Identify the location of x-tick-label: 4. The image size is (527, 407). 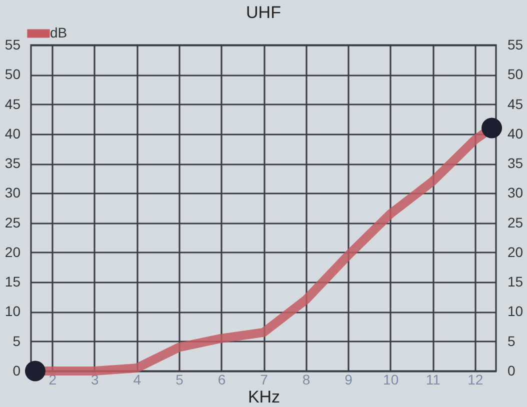
(137, 380).